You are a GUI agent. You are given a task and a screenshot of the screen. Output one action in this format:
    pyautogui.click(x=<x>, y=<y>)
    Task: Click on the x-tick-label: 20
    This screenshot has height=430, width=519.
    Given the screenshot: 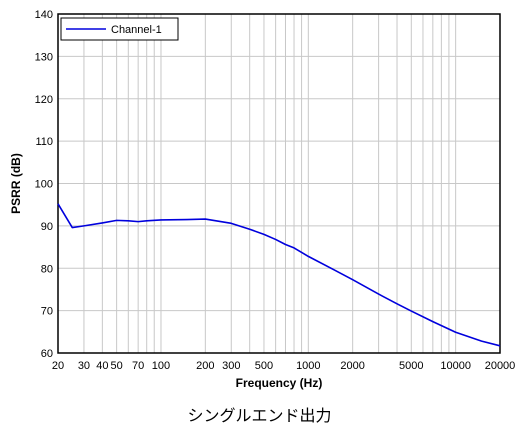 What is the action you would take?
    pyautogui.click(x=58, y=366)
    